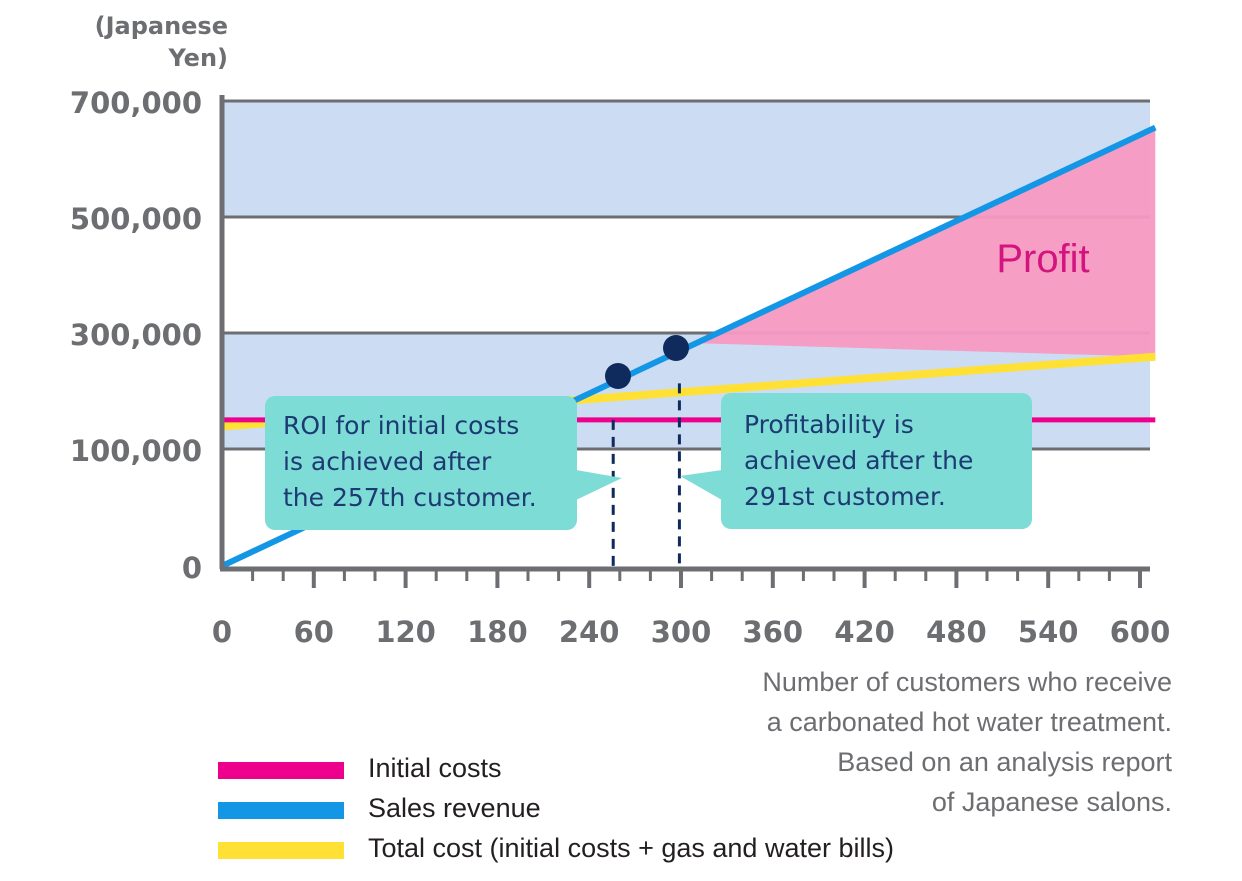 The image size is (1242, 881). Describe the element at coordinates (136, 335) in the screenshot. I see `y-tick-label: 300,000` at that location.